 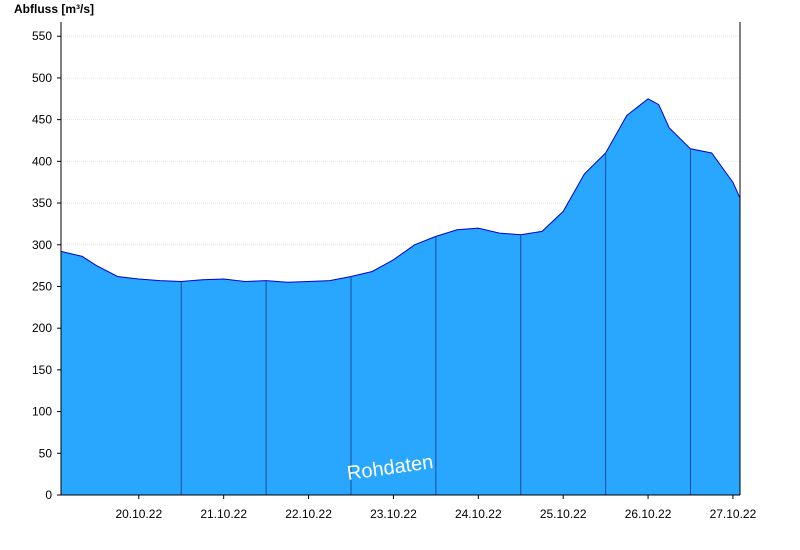 I want to click on y-tick-label: 400, so click(x=42, y=161).